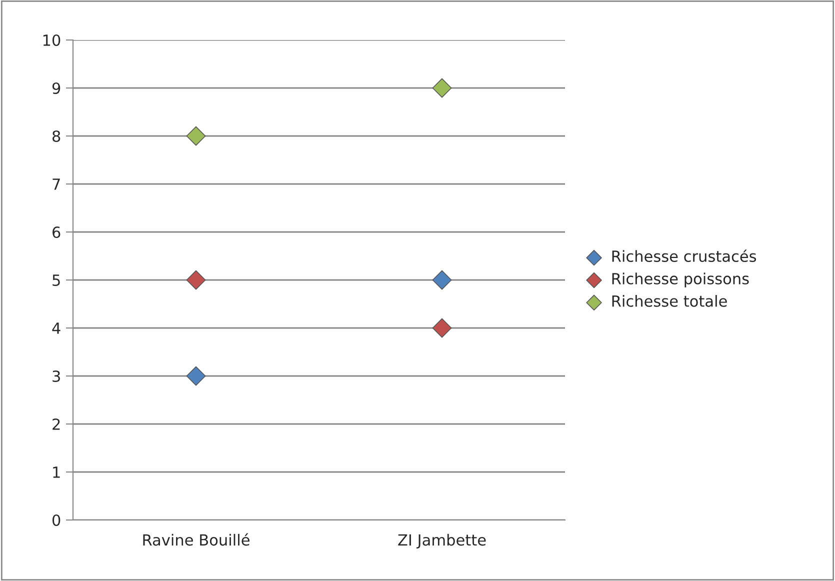 The image size is (835, 581). Describe the element at coordinates (56, 184) in the screenshot. I see `y-tick-label: 7` at that location.